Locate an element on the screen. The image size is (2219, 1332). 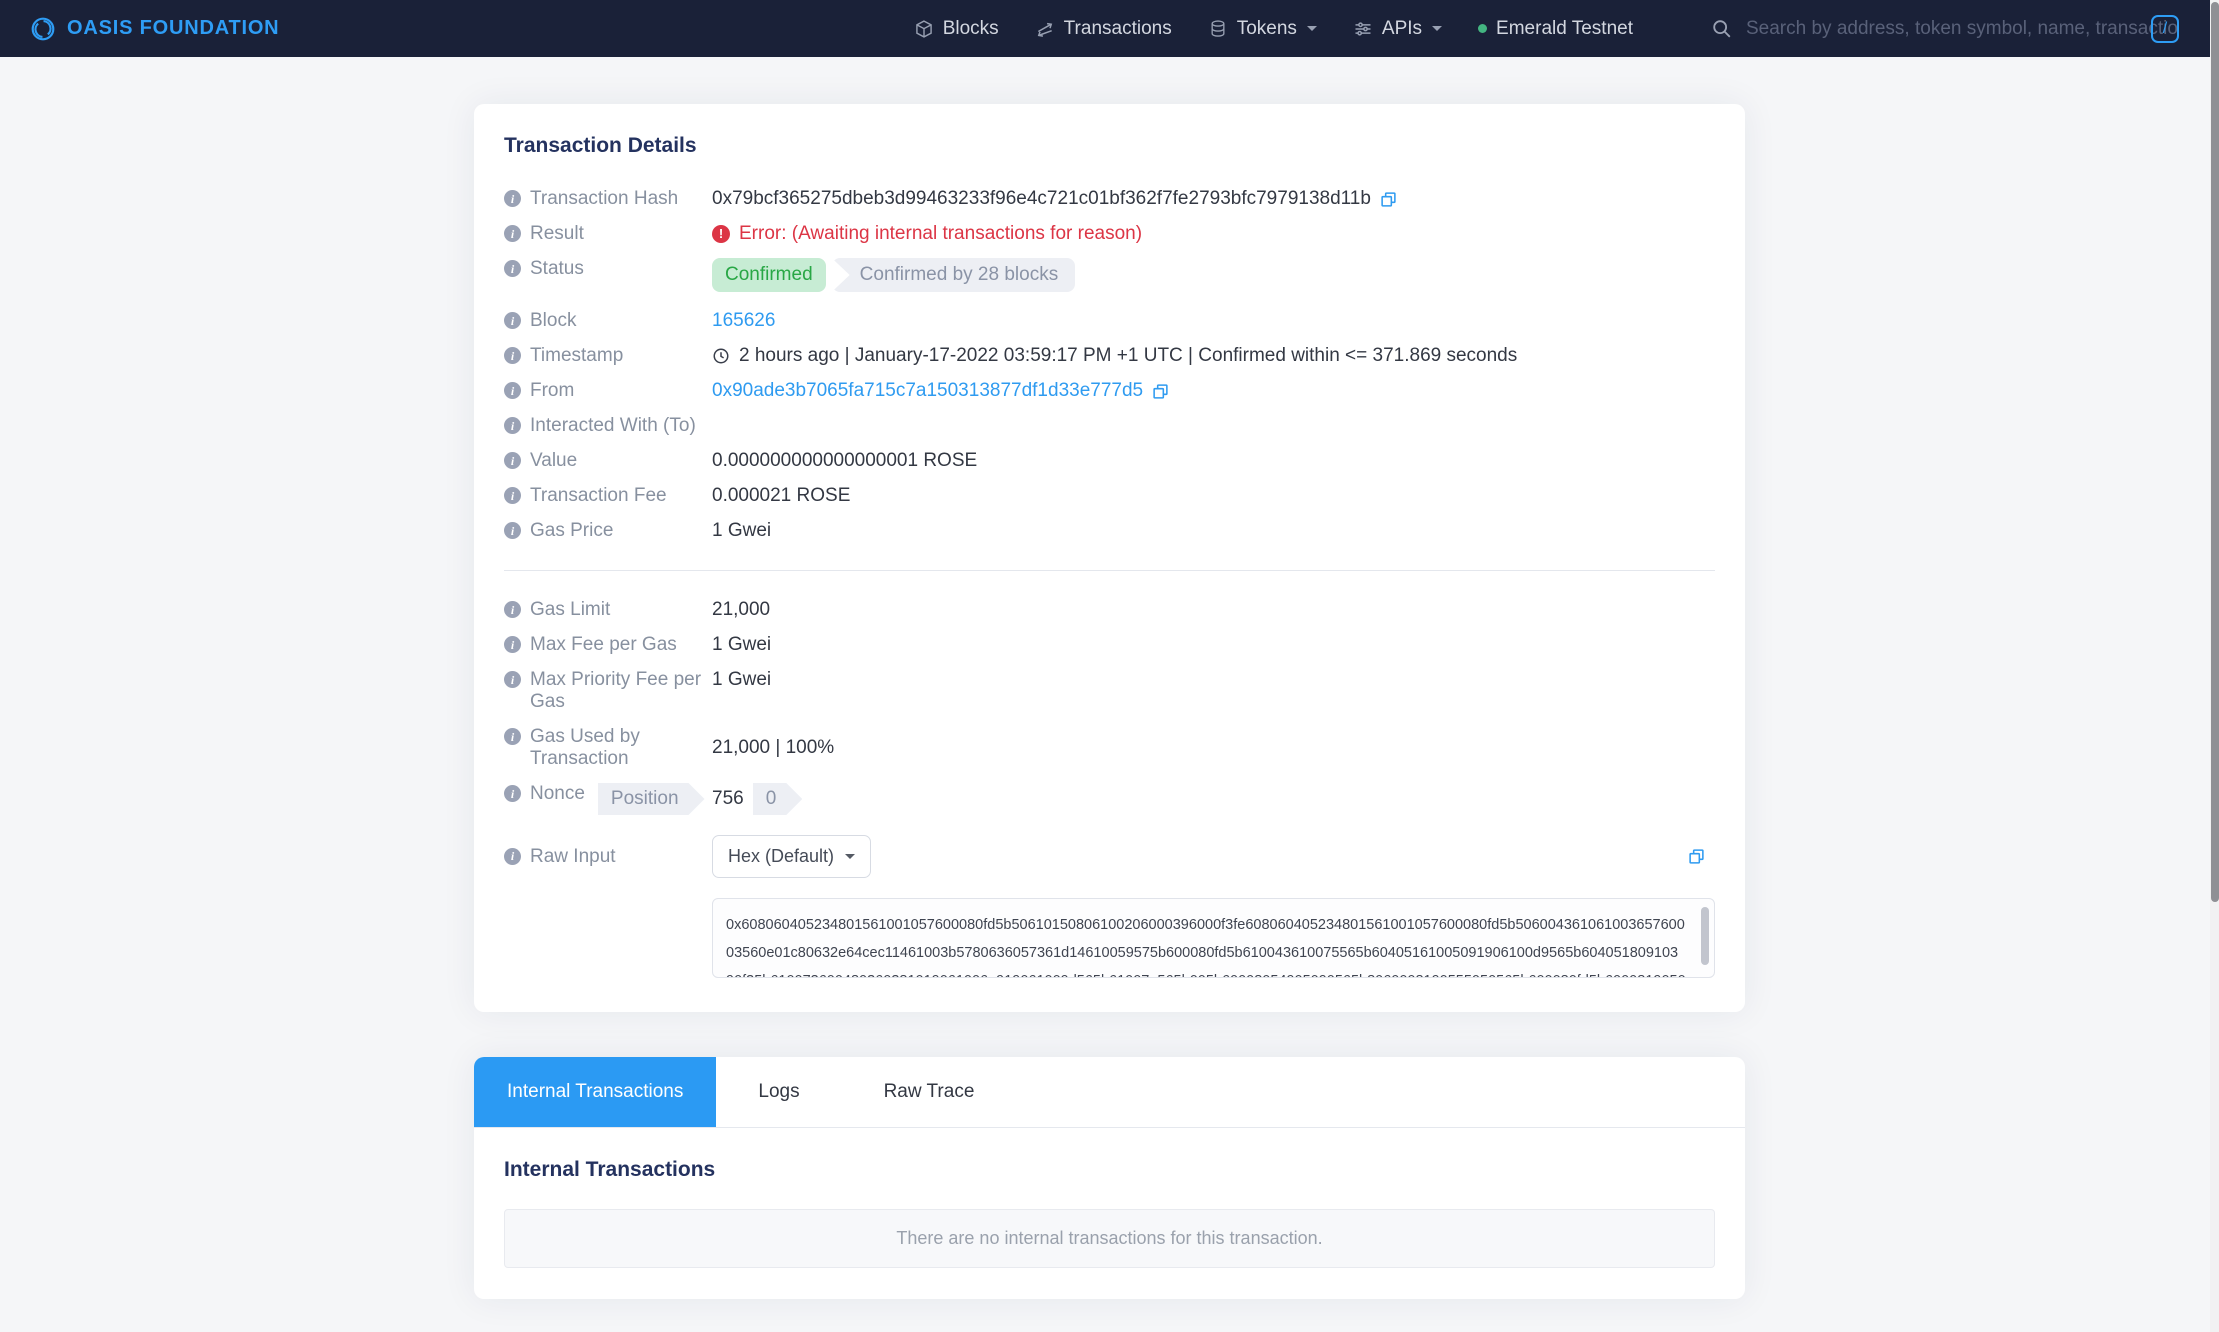
copy-icon is located at coordinates (1388, 199).